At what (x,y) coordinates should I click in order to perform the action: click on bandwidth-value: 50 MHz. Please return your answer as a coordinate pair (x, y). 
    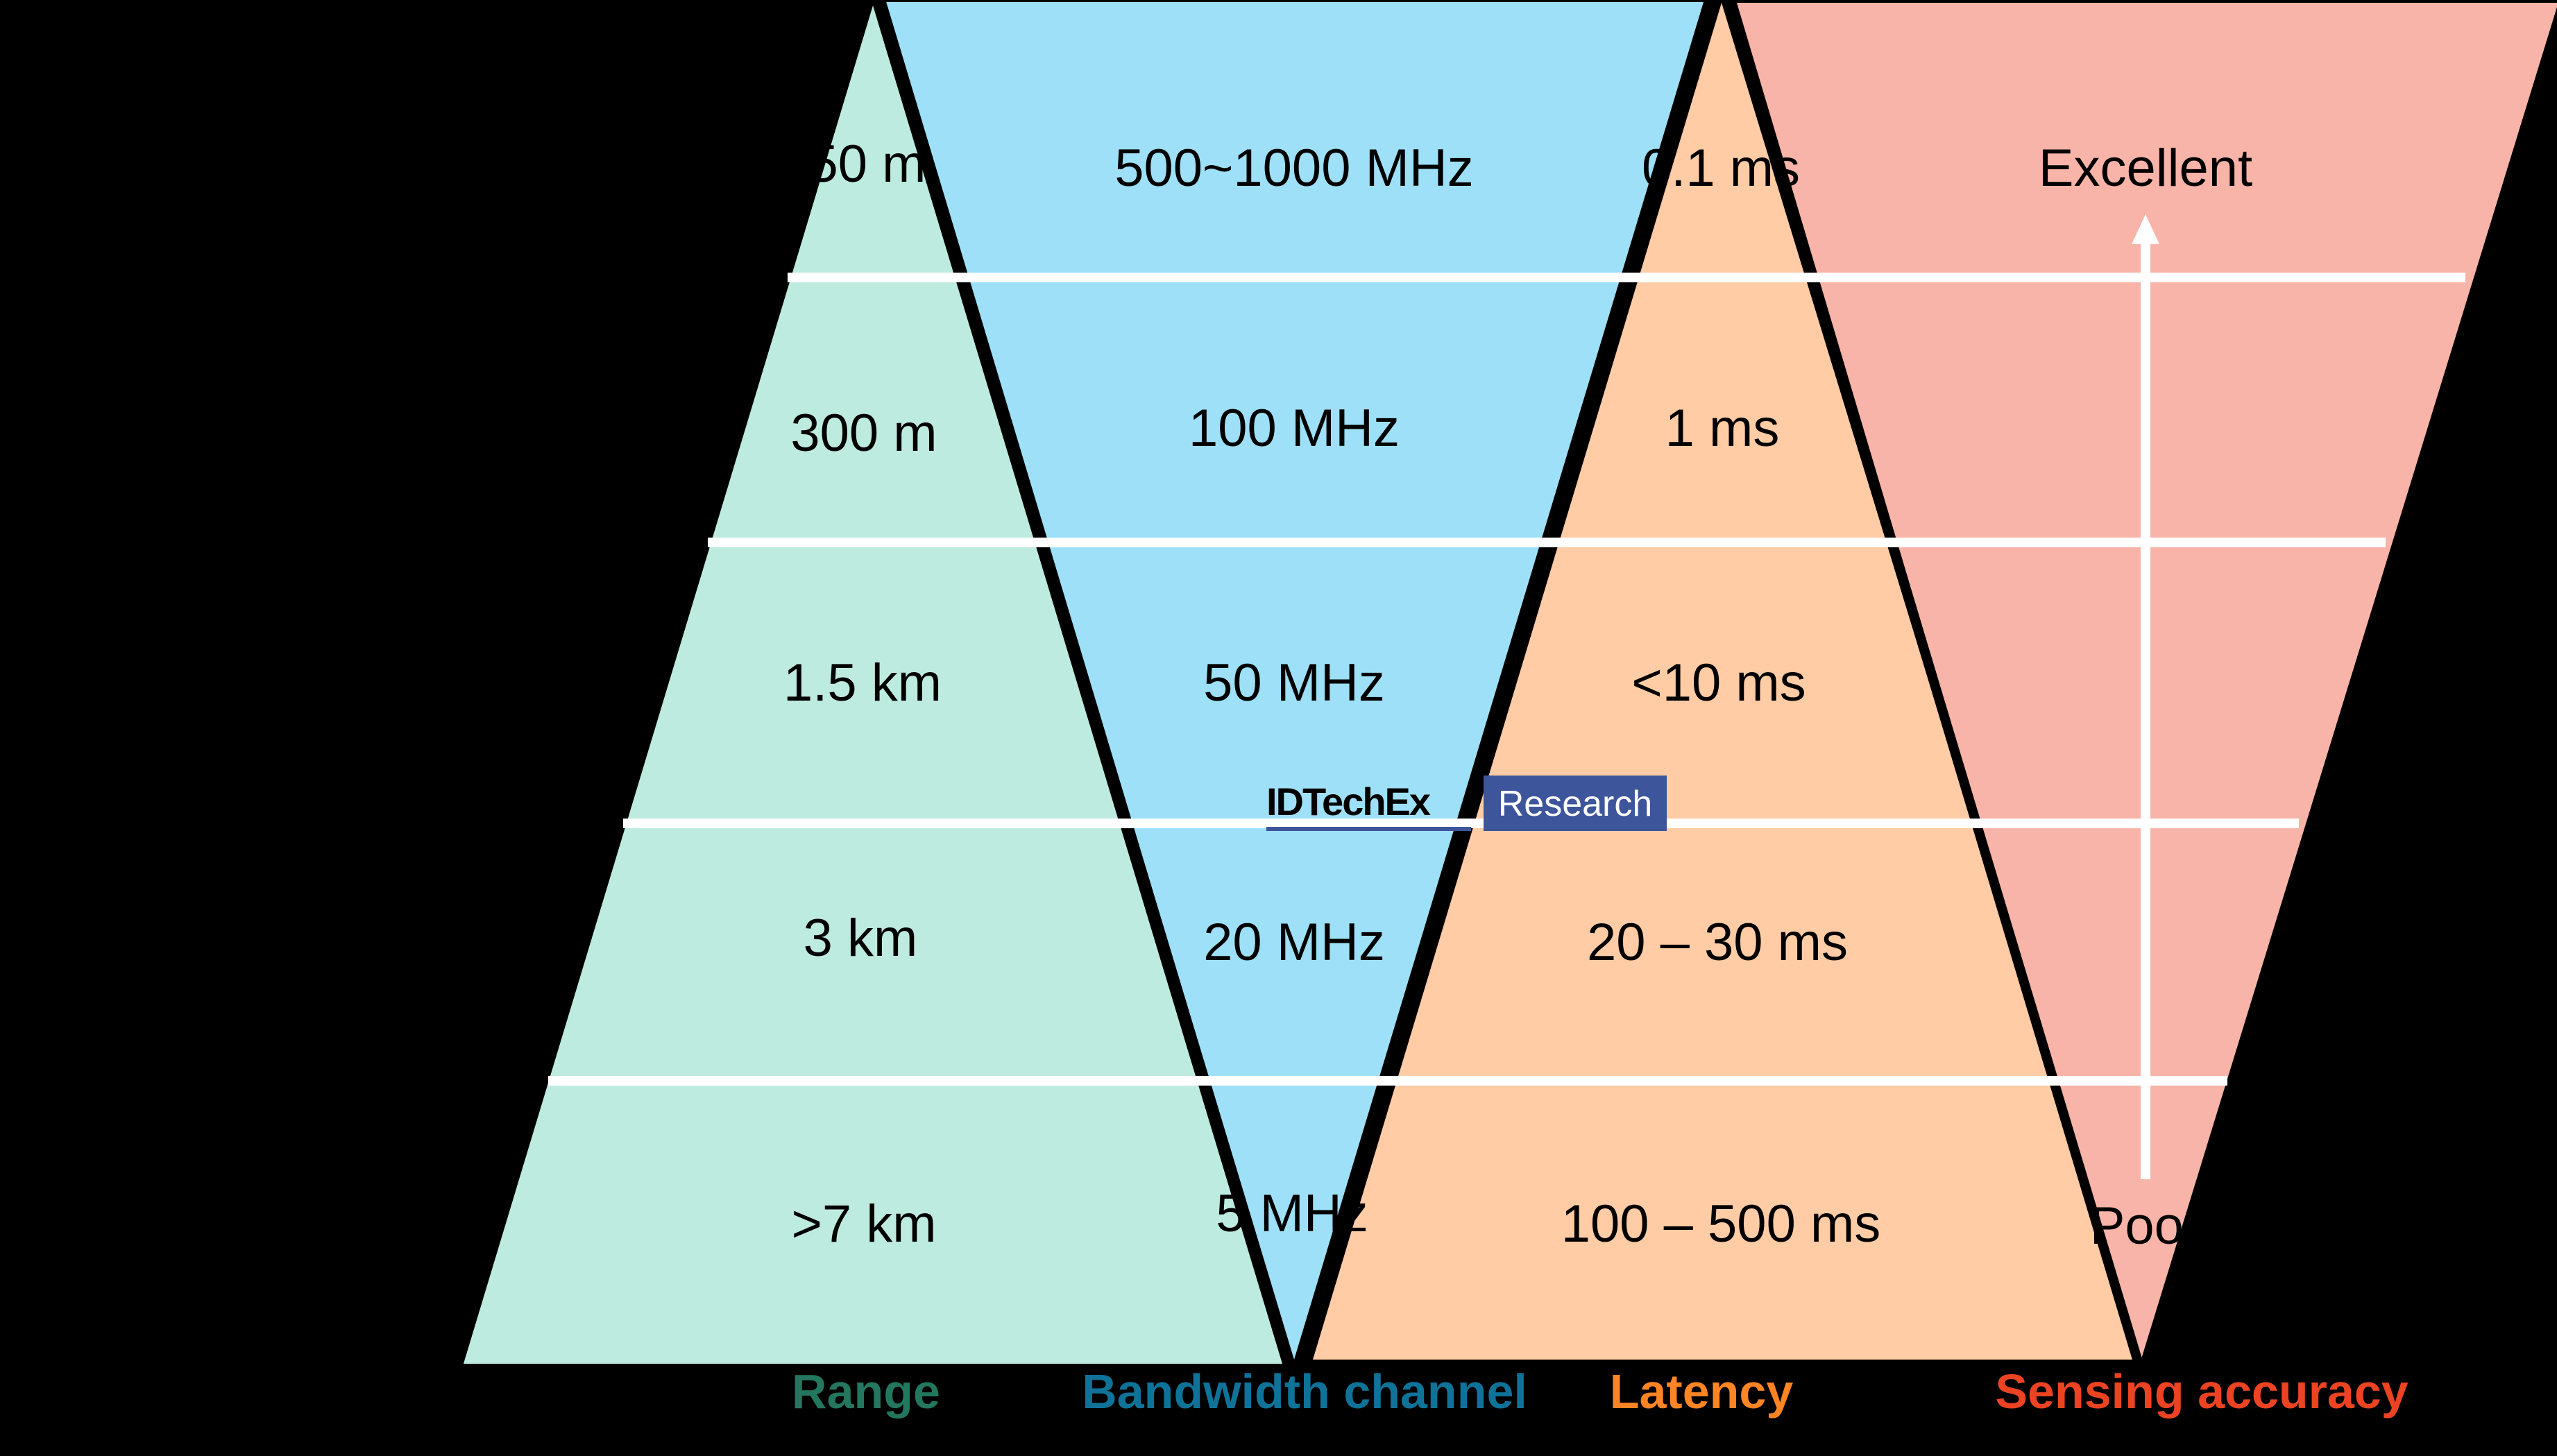
    Looking at the image, I should click on (1294, 682).